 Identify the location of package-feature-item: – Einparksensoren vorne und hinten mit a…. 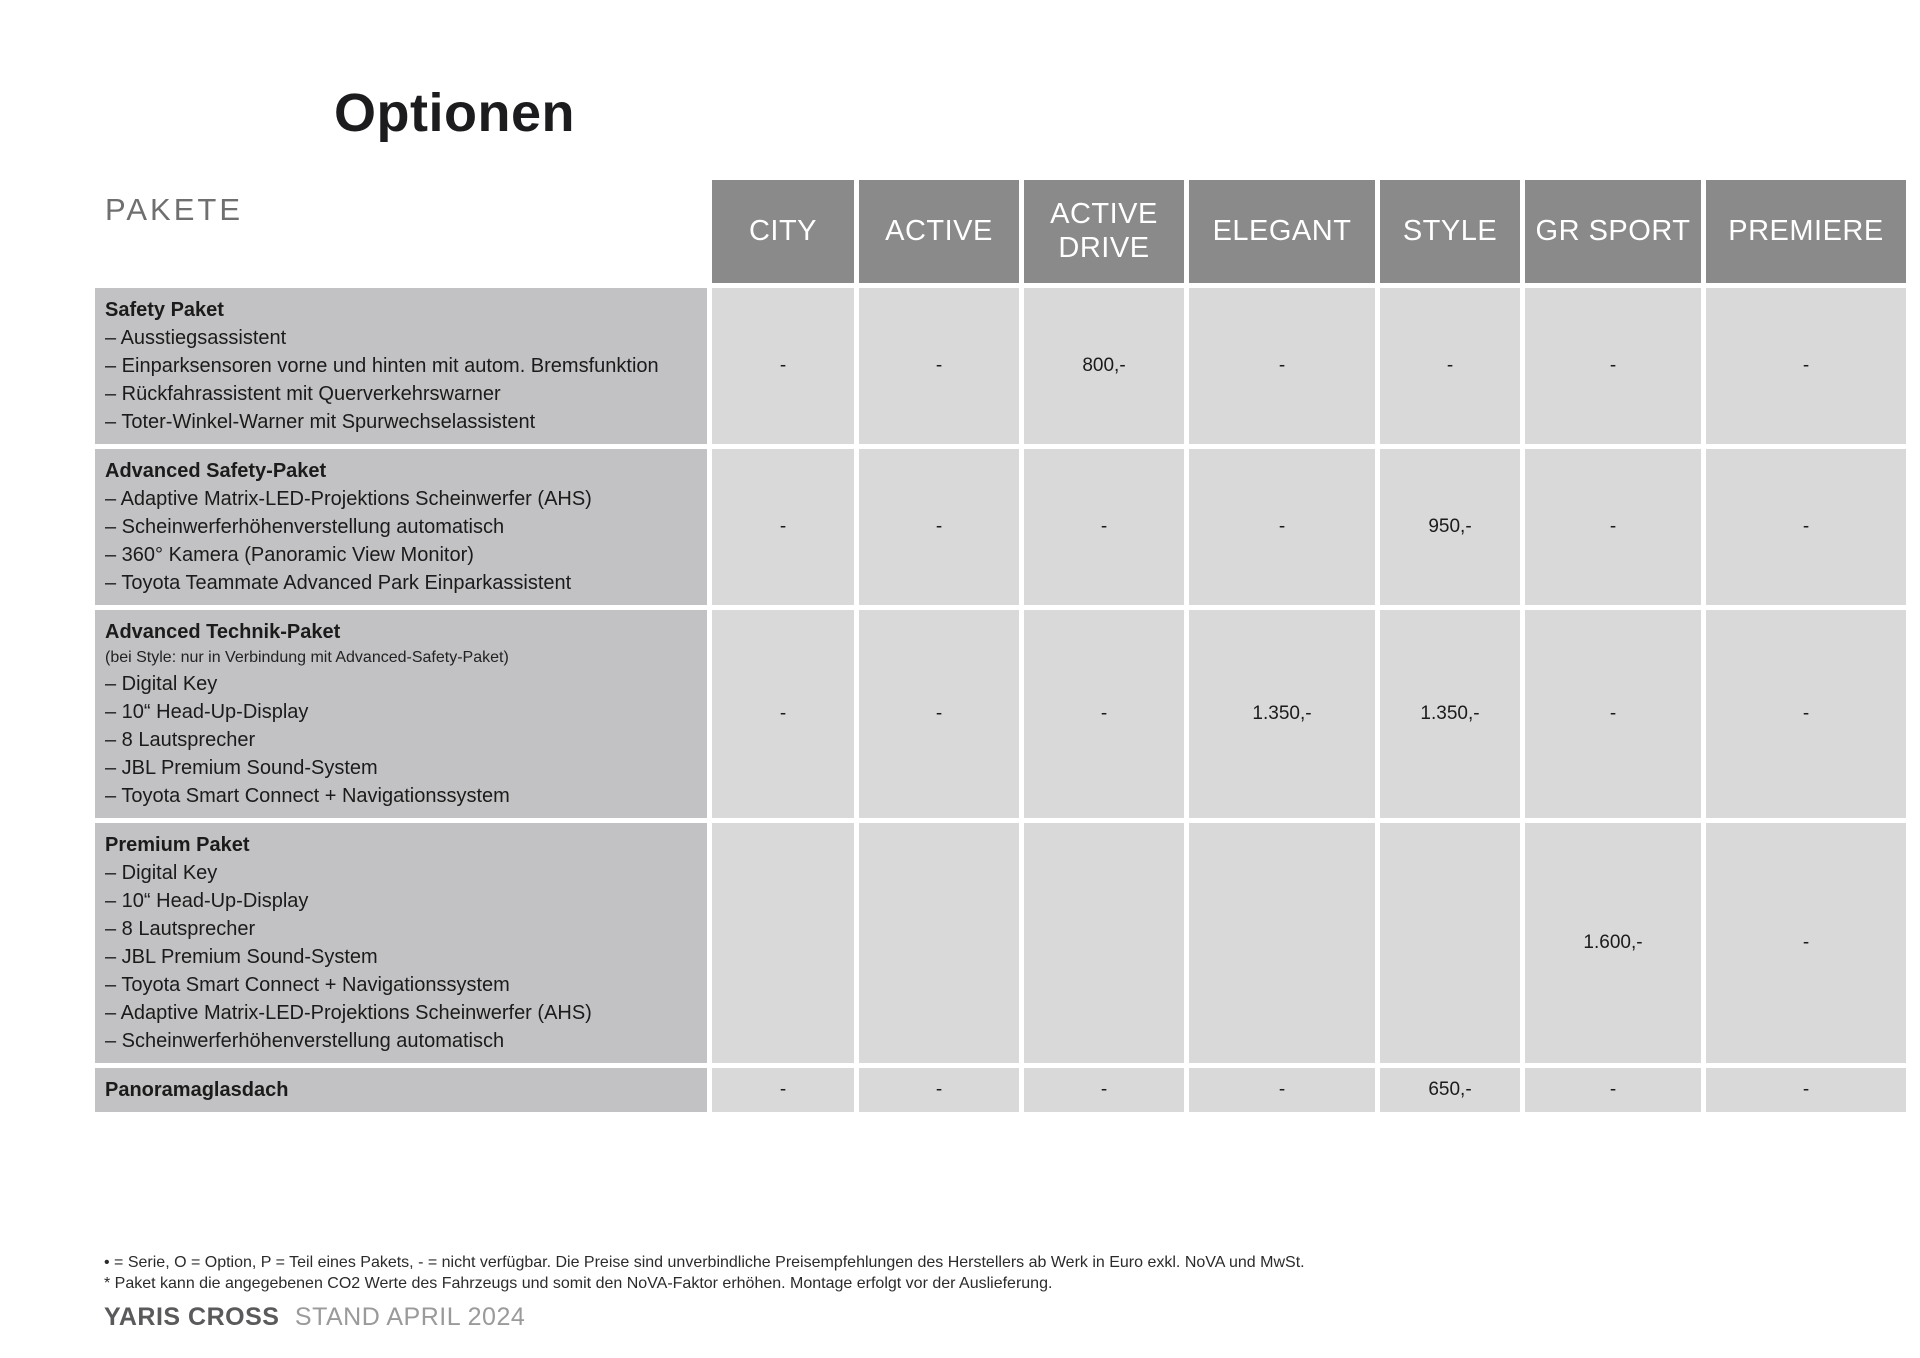
(382, 366).